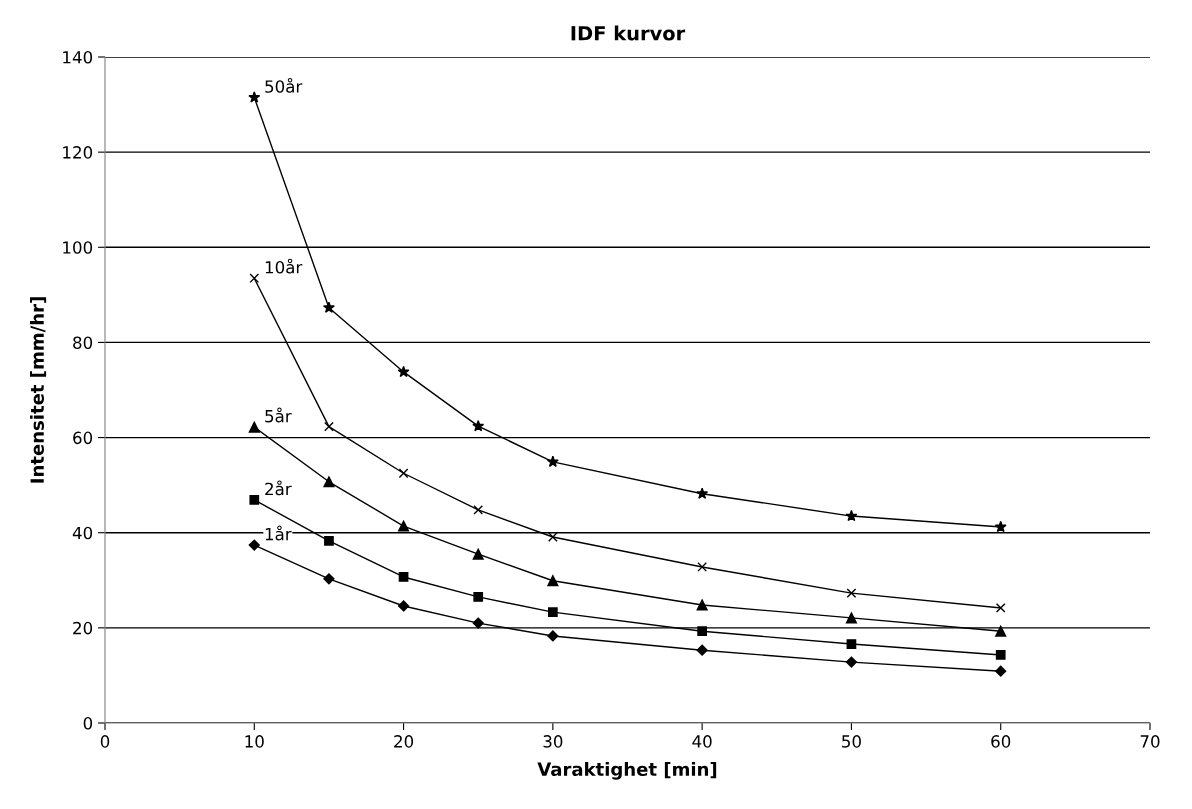  What do you see at coordinates (83, 342) in the screenshot?
I see `y-tick-label: 80` at bounding box center [83, 342].